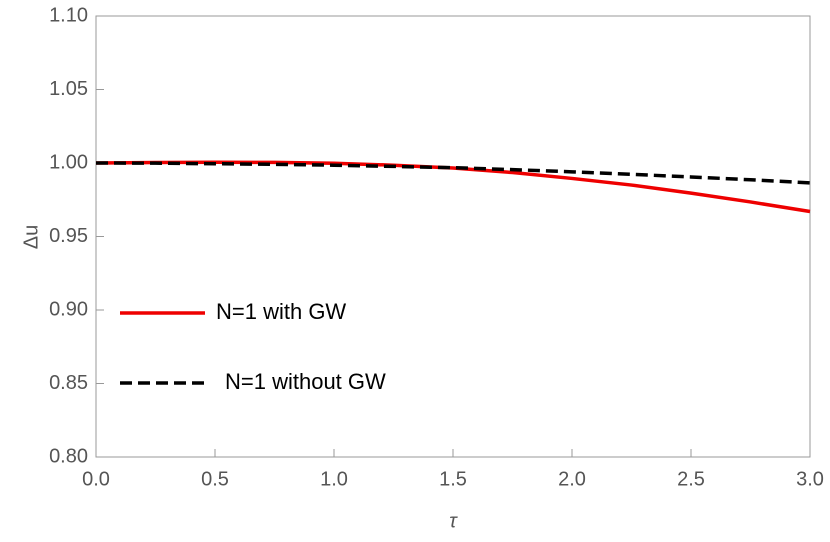  What do you see at coordinates (334, 479) in the screenshot?
I see `x-tick-label: 1.0` at bounding box center [334, 479].